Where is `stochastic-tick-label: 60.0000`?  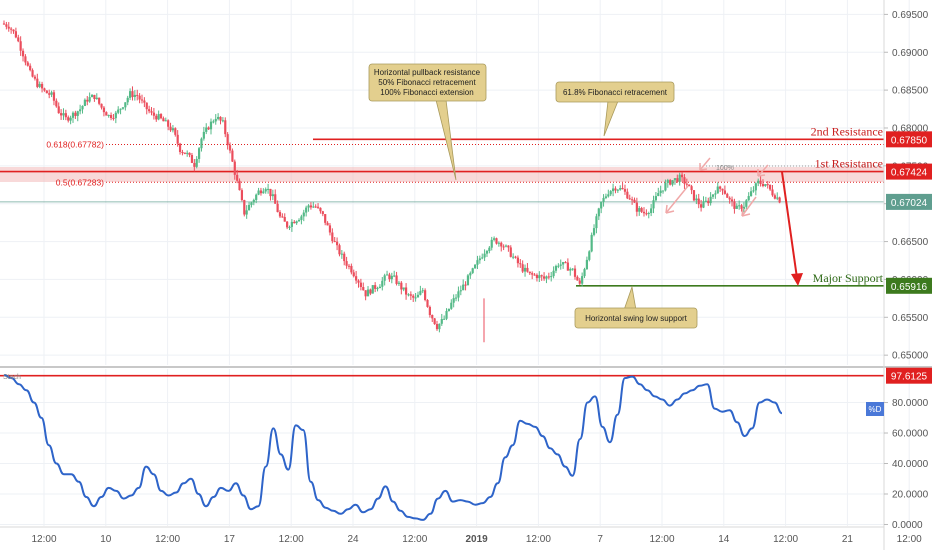 stochastic-tick-label: 60.0000 is located at coordinates (910, 434).